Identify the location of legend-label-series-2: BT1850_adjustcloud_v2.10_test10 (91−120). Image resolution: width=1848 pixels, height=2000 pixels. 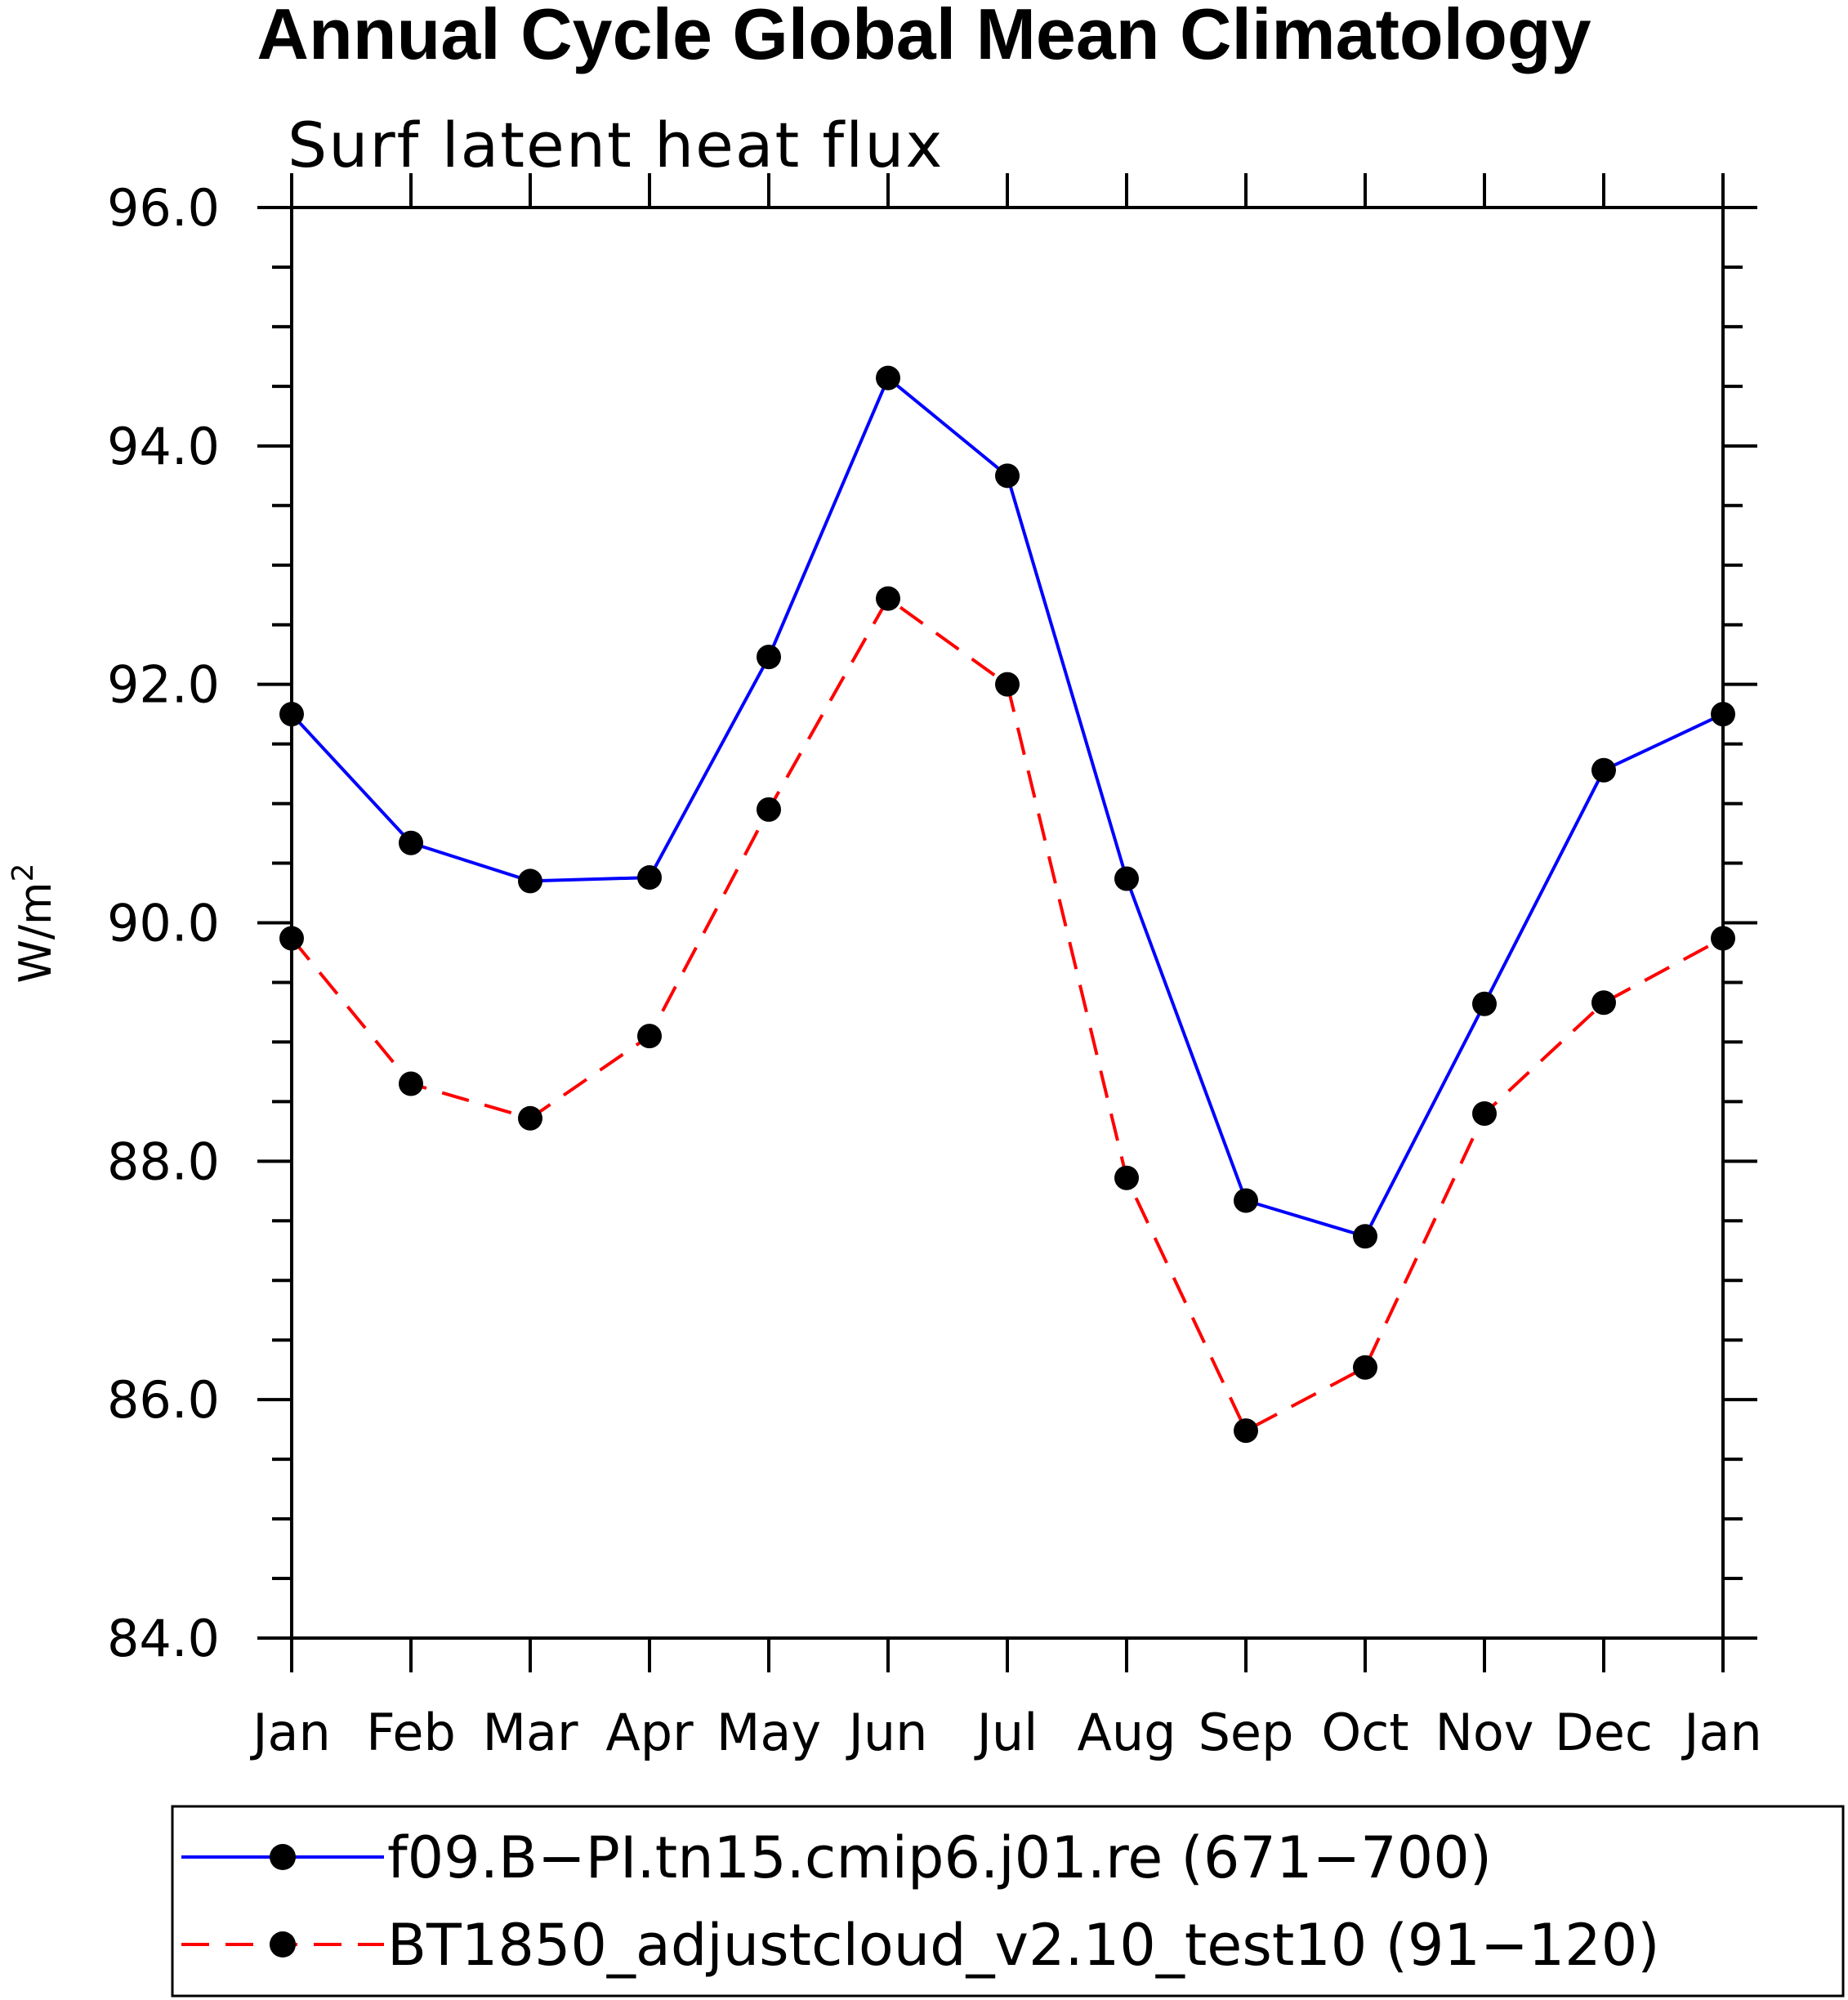
(1023, 1945).